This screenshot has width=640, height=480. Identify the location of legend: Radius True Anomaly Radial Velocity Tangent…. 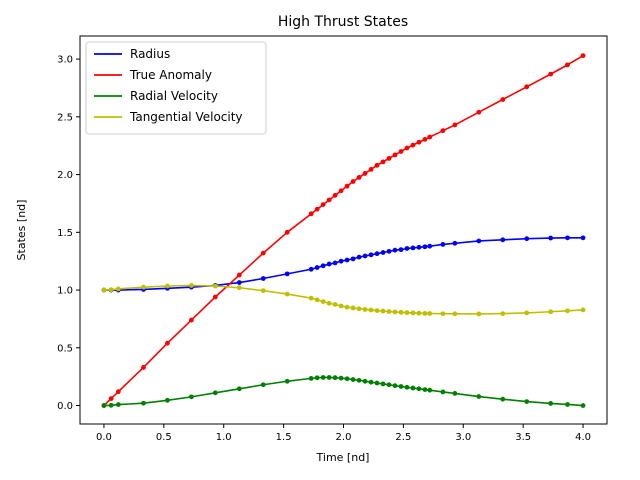
(176, 88).